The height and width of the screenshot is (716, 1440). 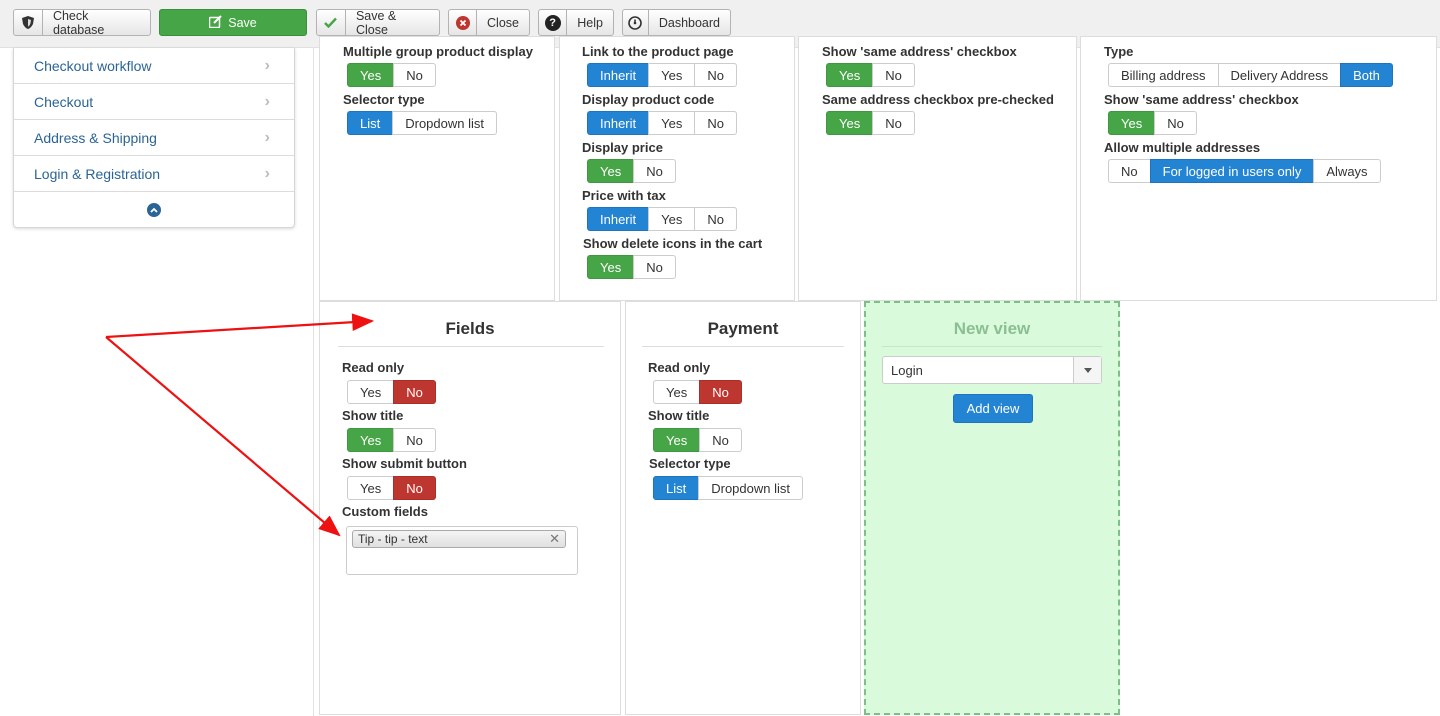 What do you see at coordinates (576, 22) in the screenshot?
I see `help-button: ? Help` at bounding box center [576, 22].